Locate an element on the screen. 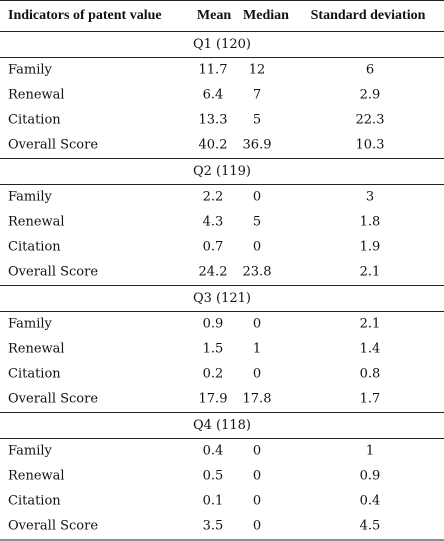 The height and width of the screenshot is (541, 444). cell-value: 0.7 is located at coordinates (213, 247).